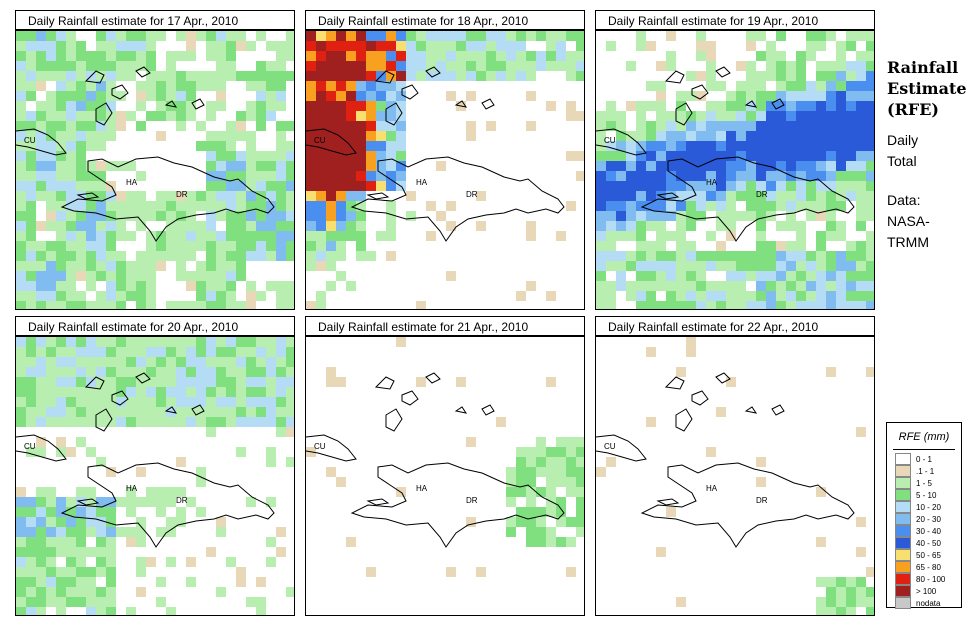 This screenshot has width=971, height=635. Describe the element at coordinates (422, 488) in the screenshot. I see `country-label: HA` at that location.